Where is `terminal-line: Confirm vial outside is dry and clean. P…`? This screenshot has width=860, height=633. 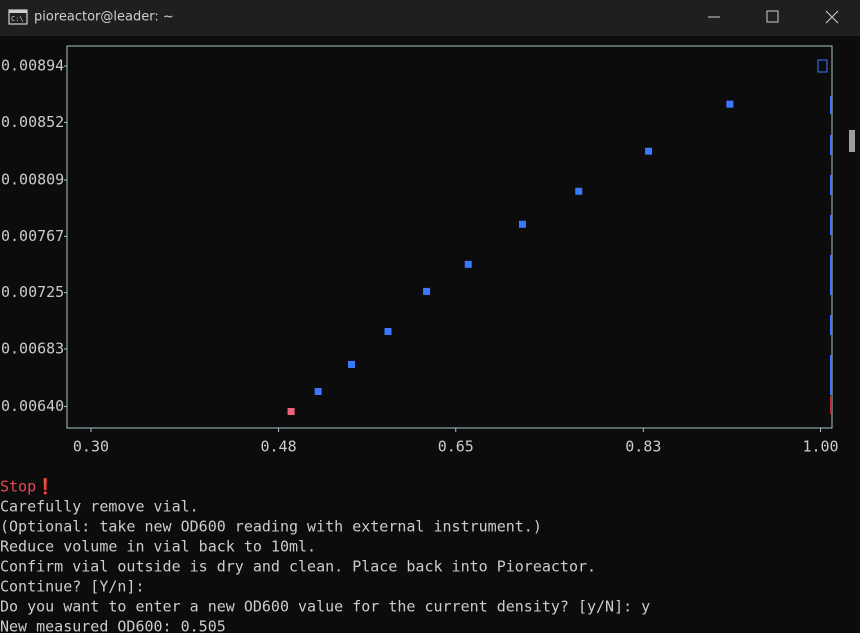
terminal-line: Confirm vial outside is dry and clean. P… is located at coordinates (298, 567).